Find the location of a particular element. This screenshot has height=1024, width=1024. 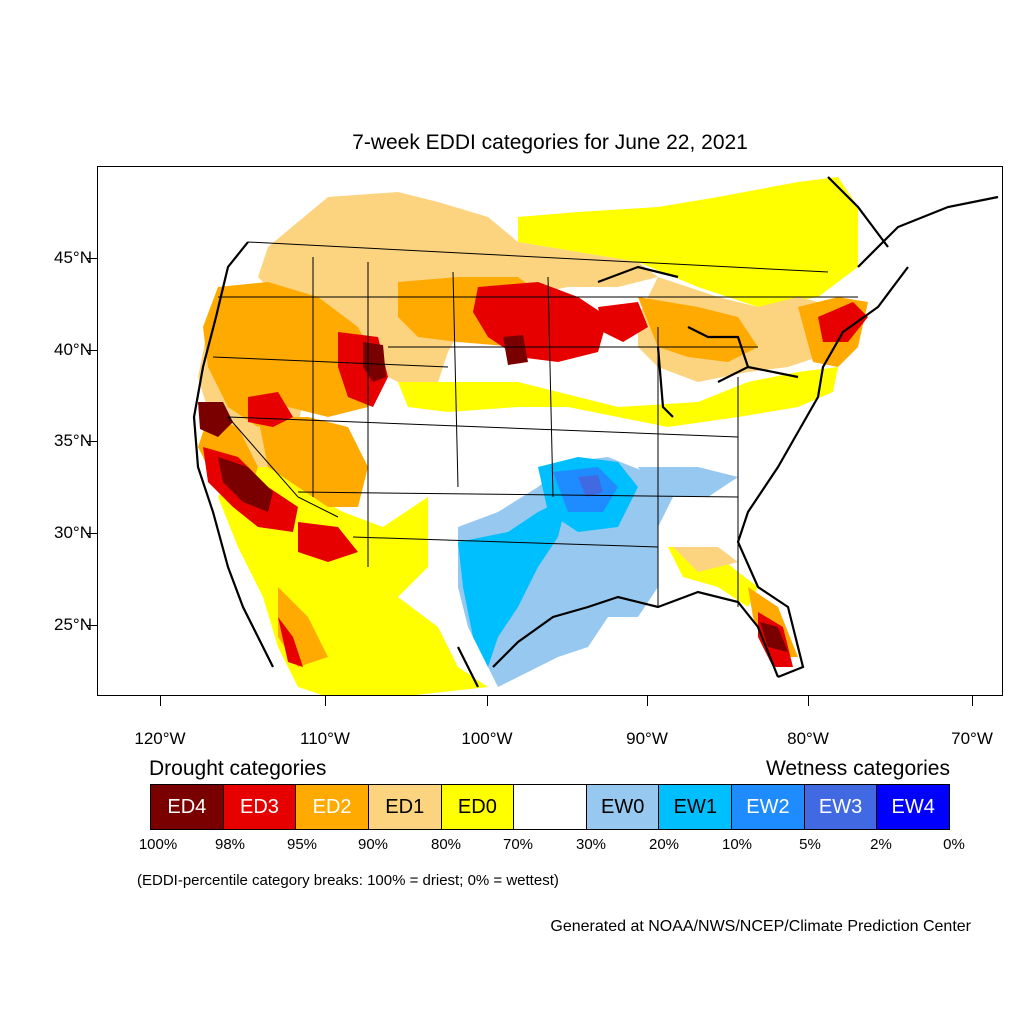

legend-label: ED3 is located at coordinates (259, 806).